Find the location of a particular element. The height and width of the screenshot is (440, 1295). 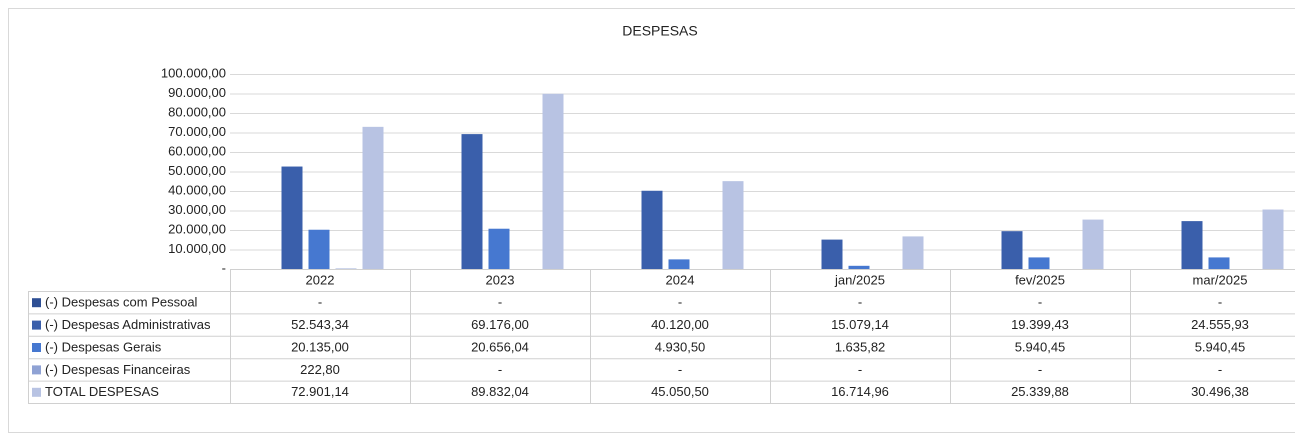

table-cell: 20.135,00 is located at coordinates (320, 346).